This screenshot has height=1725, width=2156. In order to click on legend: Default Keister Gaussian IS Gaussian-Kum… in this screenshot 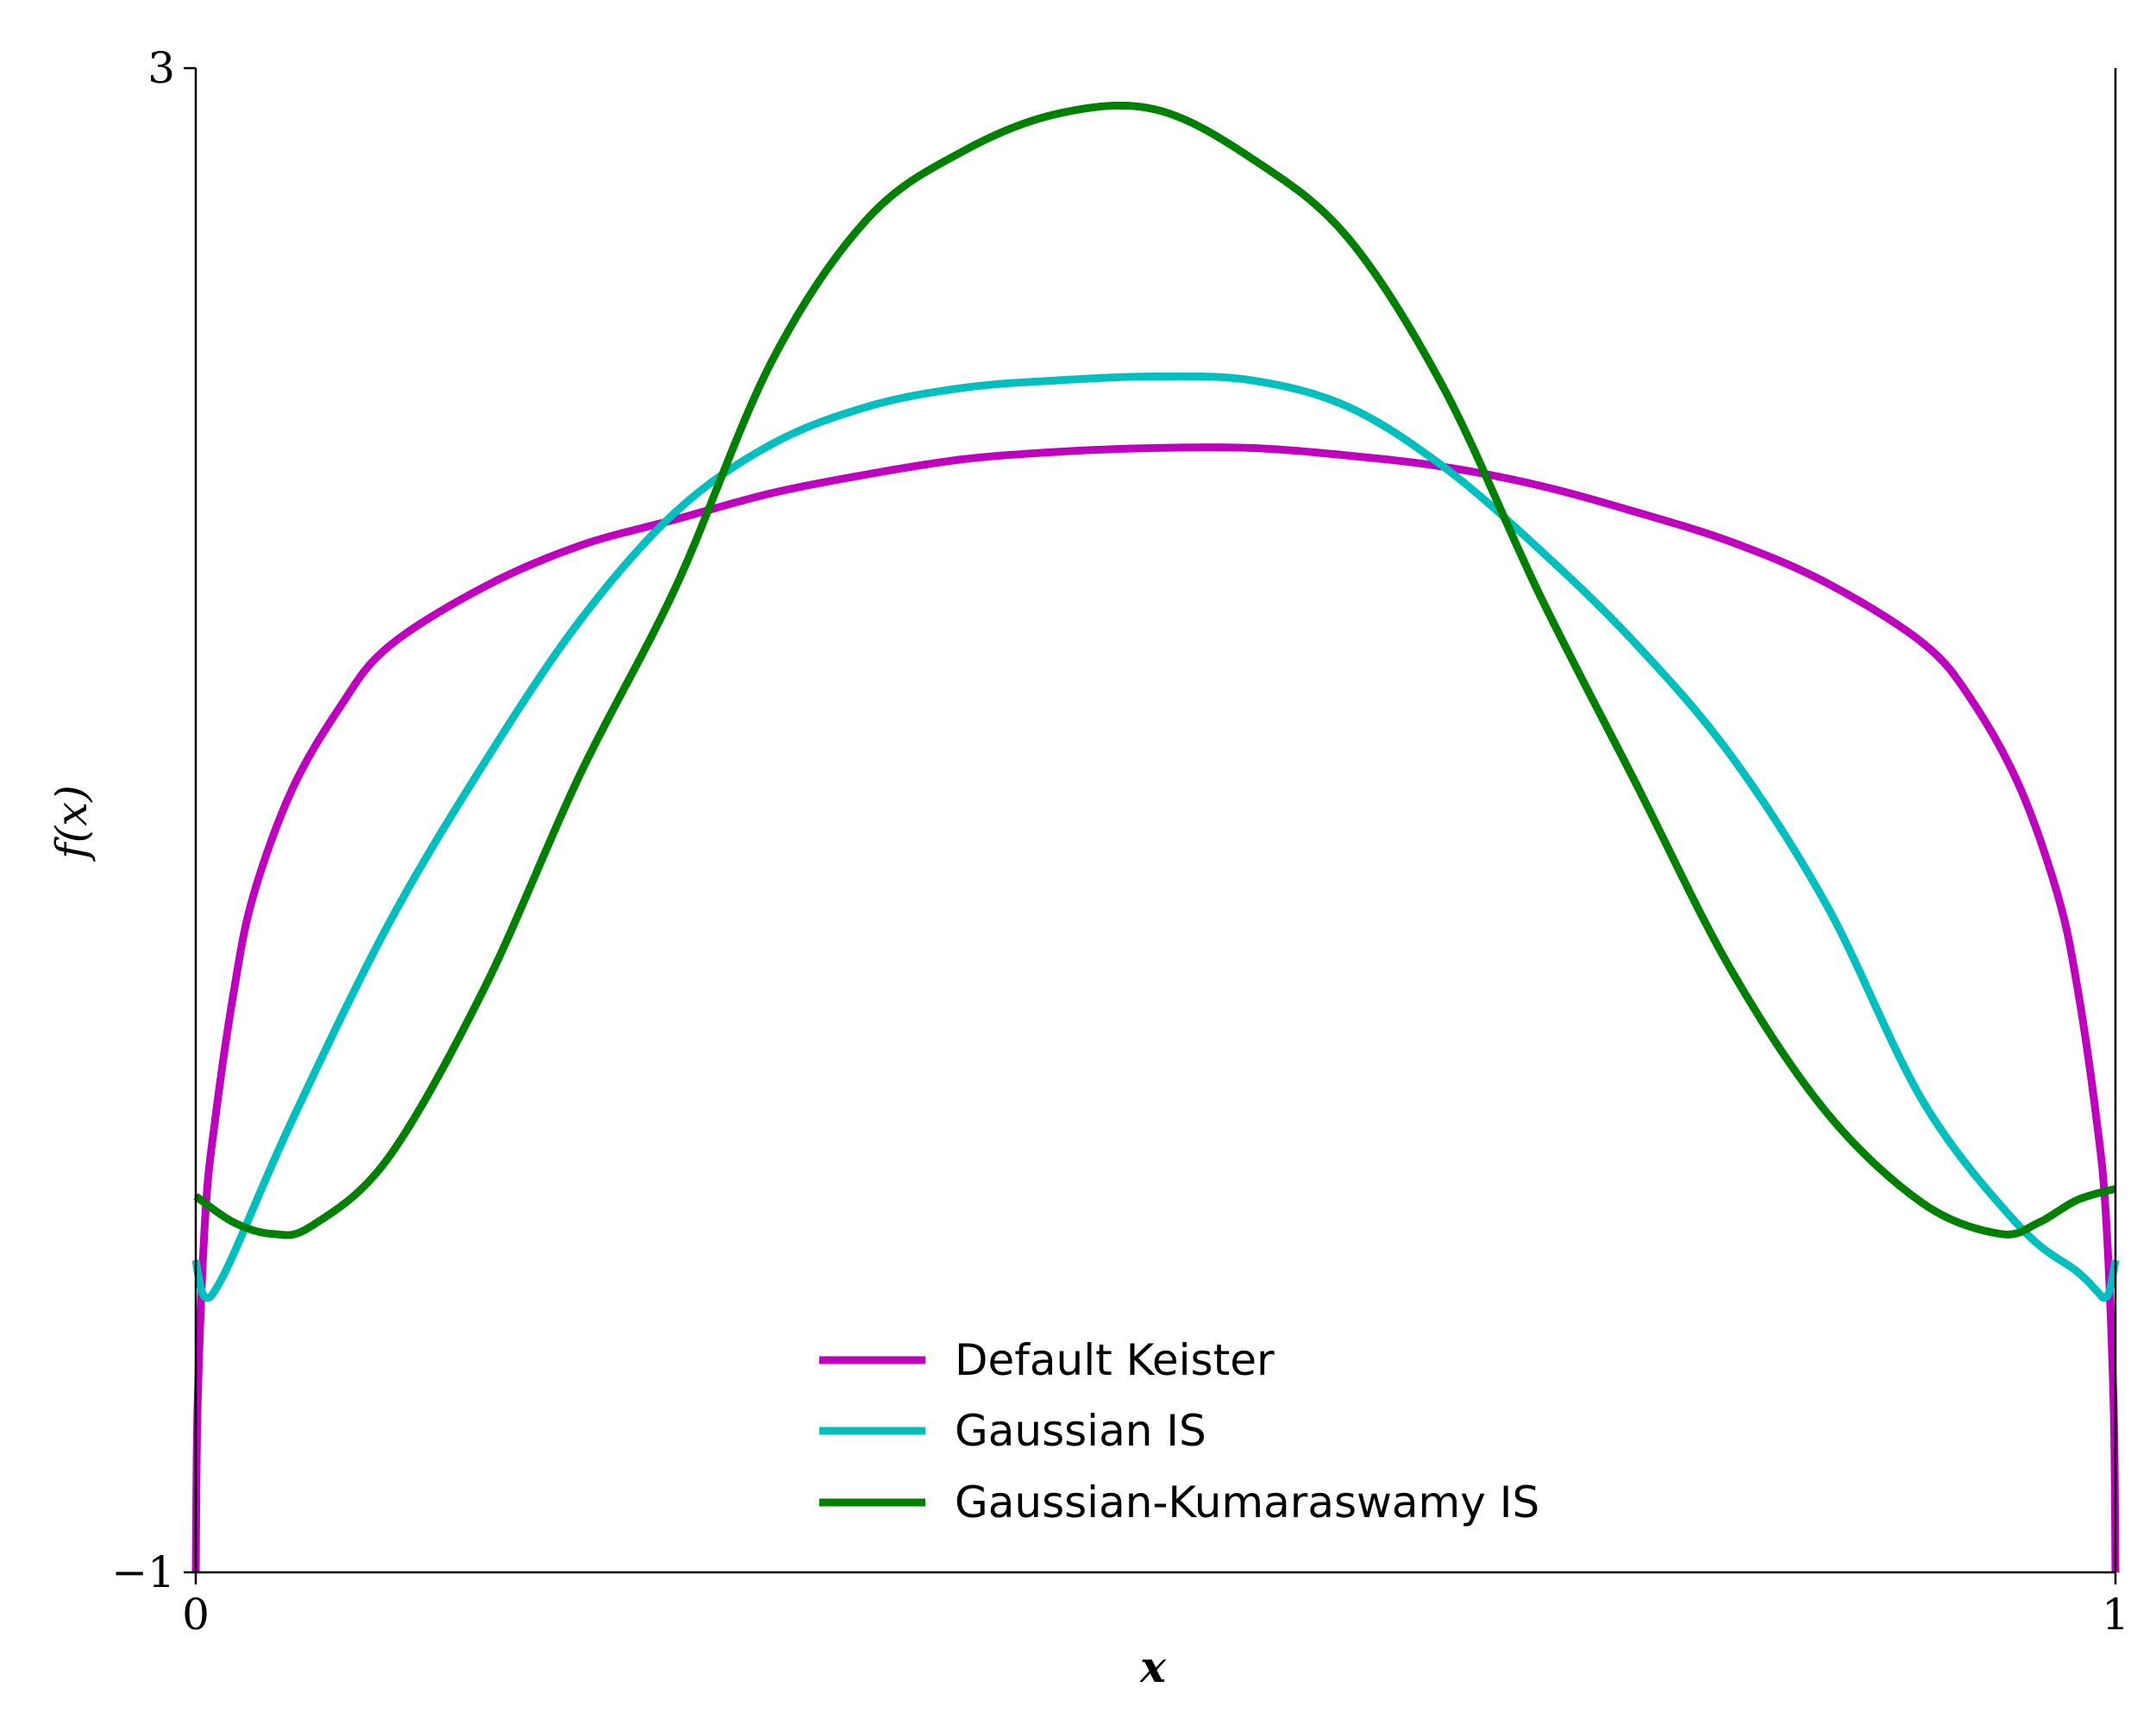, I will do `click(1179, 1431)`.